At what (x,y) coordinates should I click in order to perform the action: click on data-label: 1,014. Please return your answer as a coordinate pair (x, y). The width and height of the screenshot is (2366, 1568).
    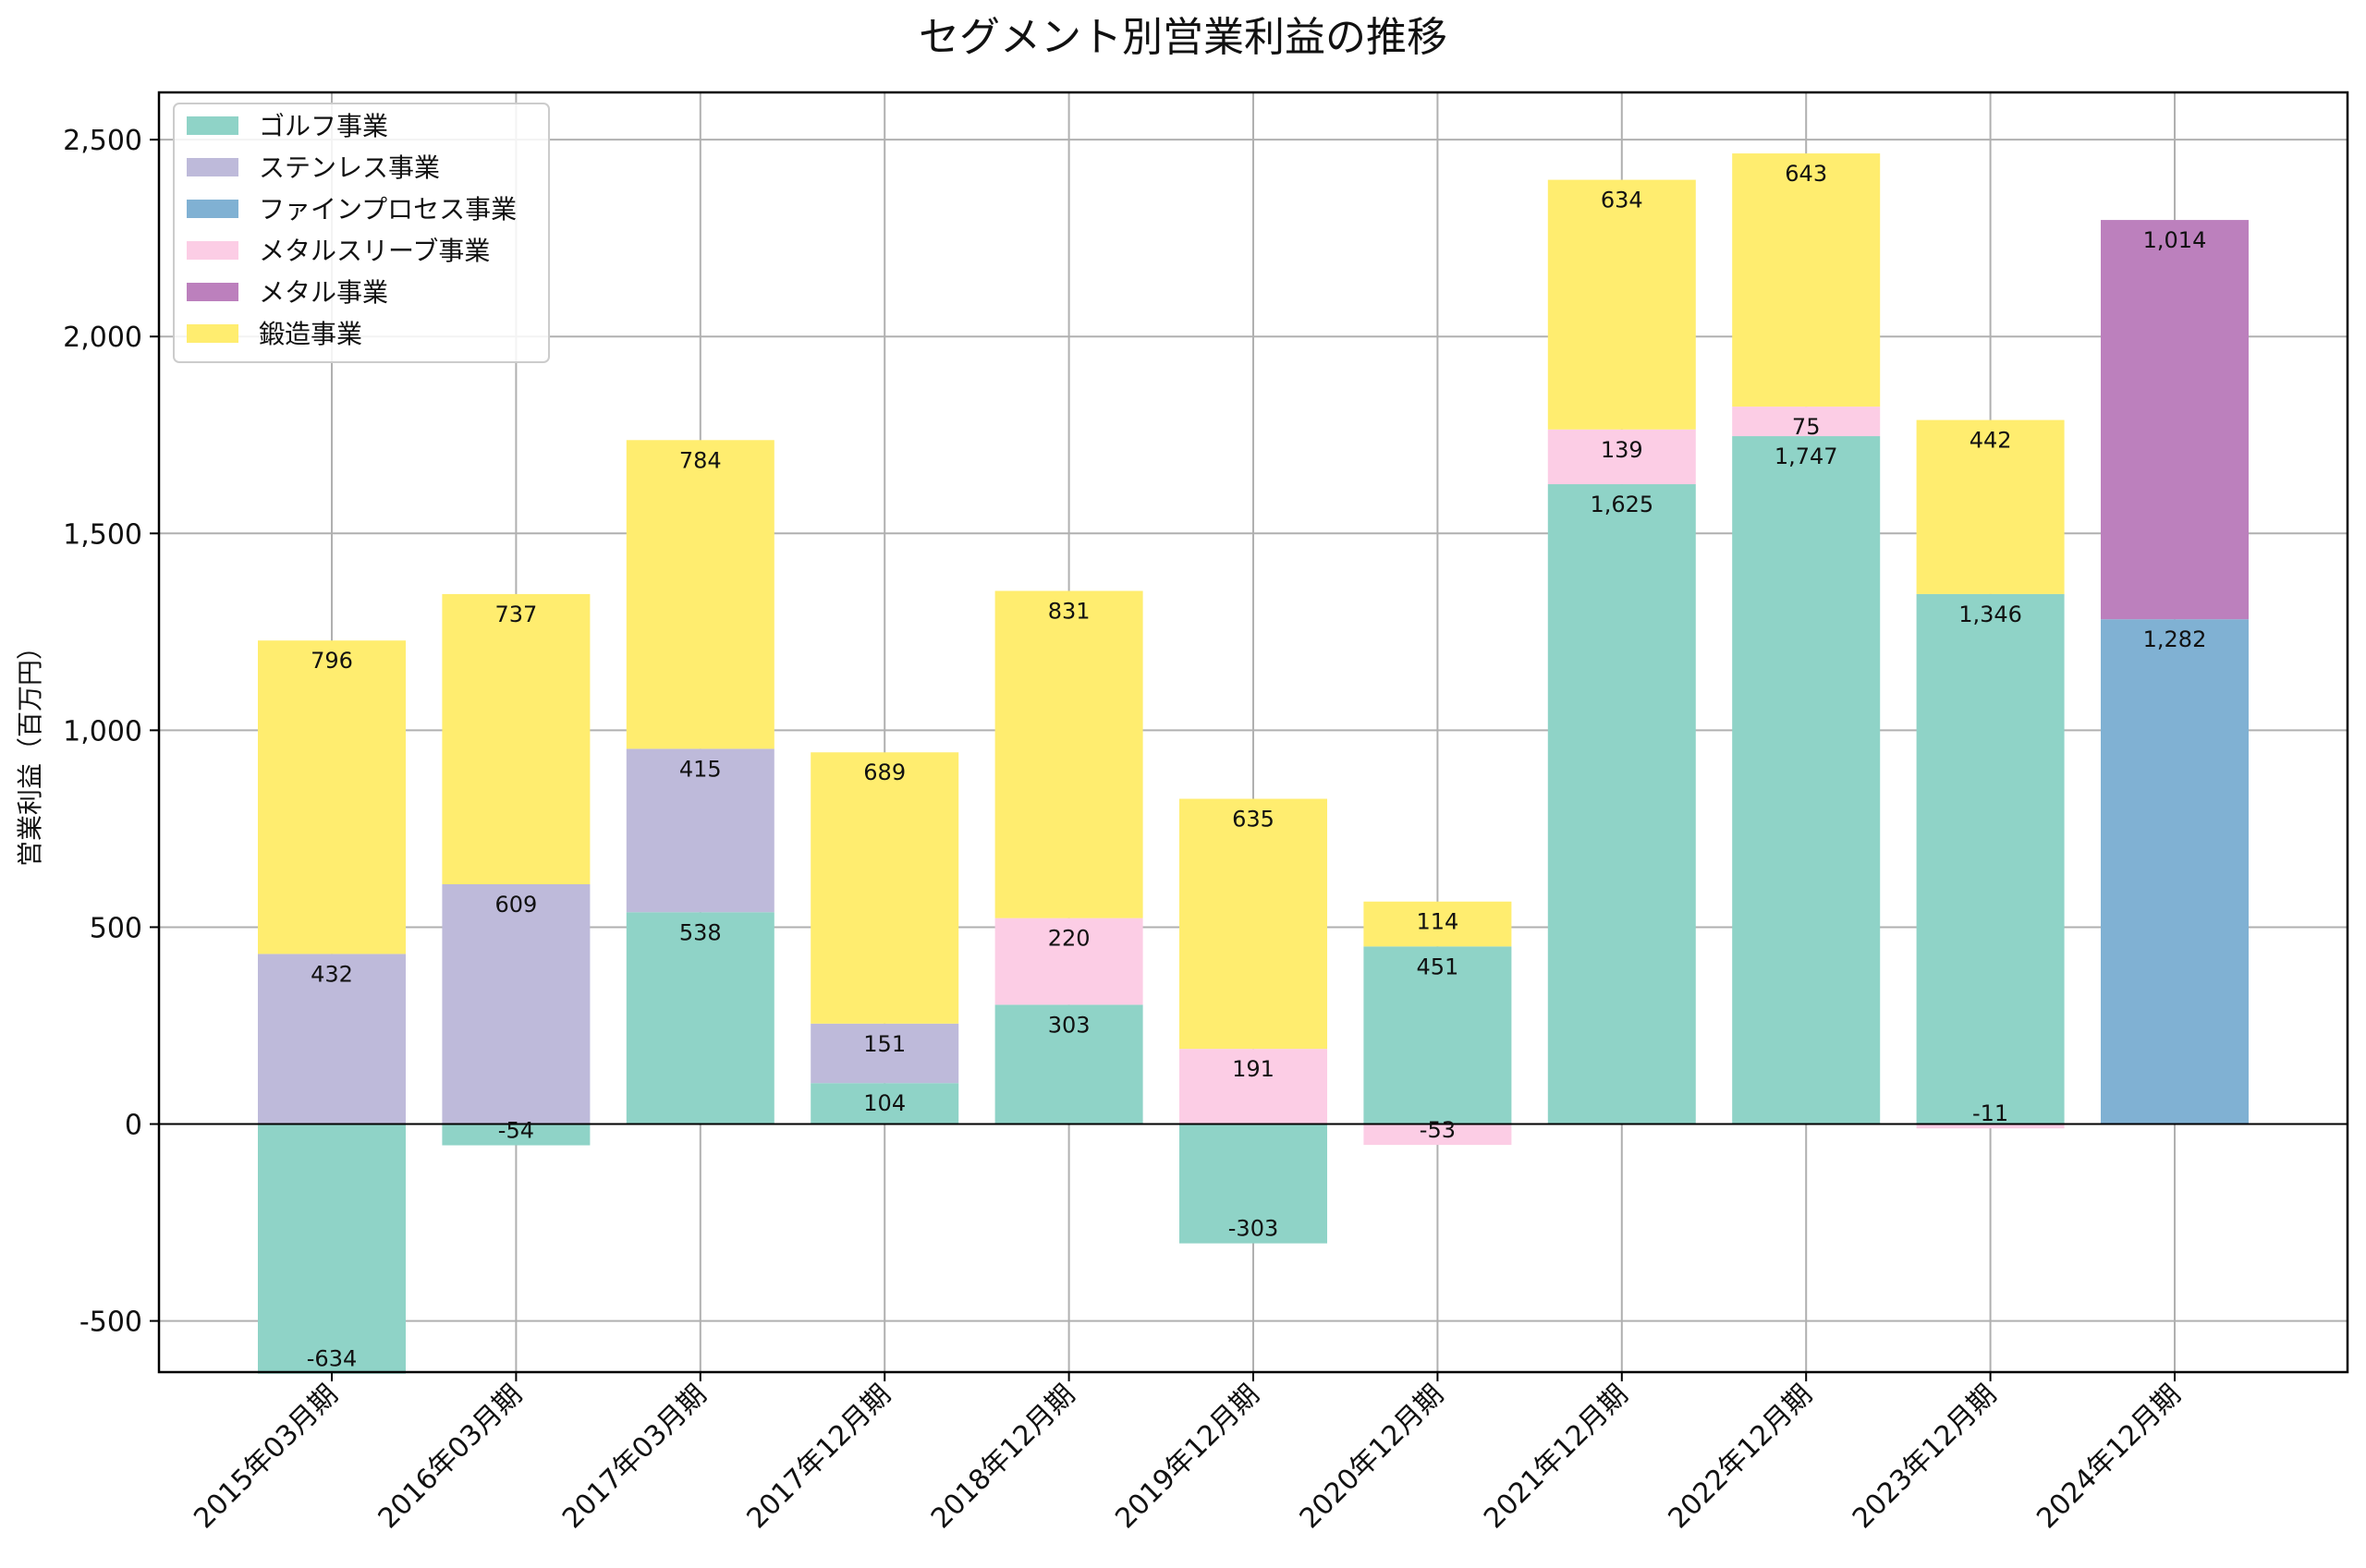
    Looking at the image, I should click on (2175, 240).